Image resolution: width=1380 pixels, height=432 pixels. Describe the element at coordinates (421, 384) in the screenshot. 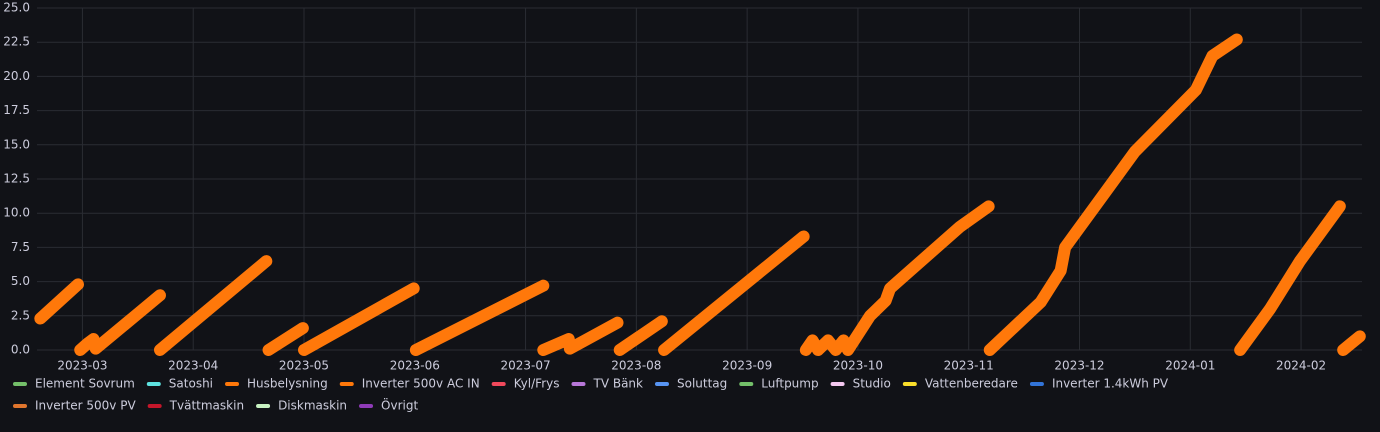

I see `legend-label: Inverter 500v AC IN` at that location.